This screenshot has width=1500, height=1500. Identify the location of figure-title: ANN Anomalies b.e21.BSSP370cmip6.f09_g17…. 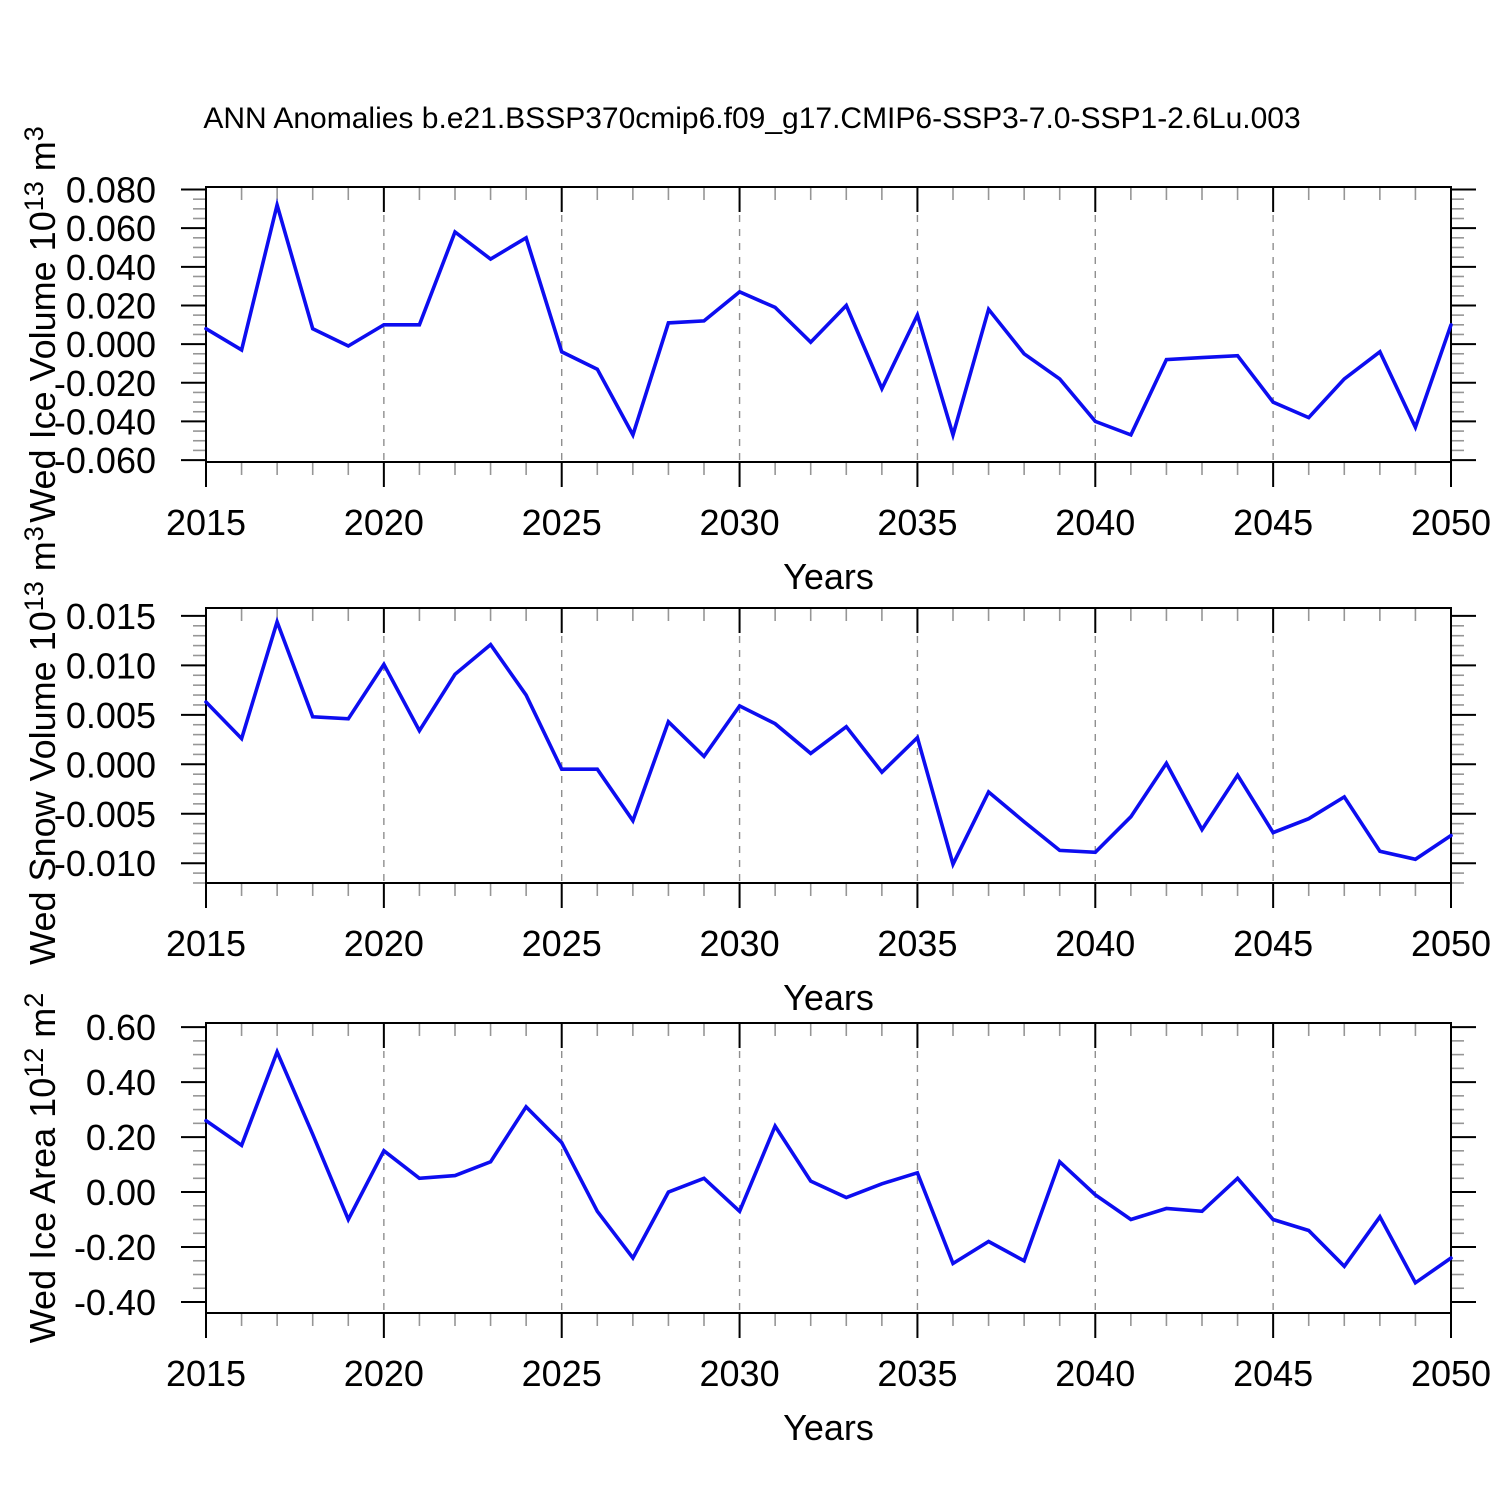
(751, 118).